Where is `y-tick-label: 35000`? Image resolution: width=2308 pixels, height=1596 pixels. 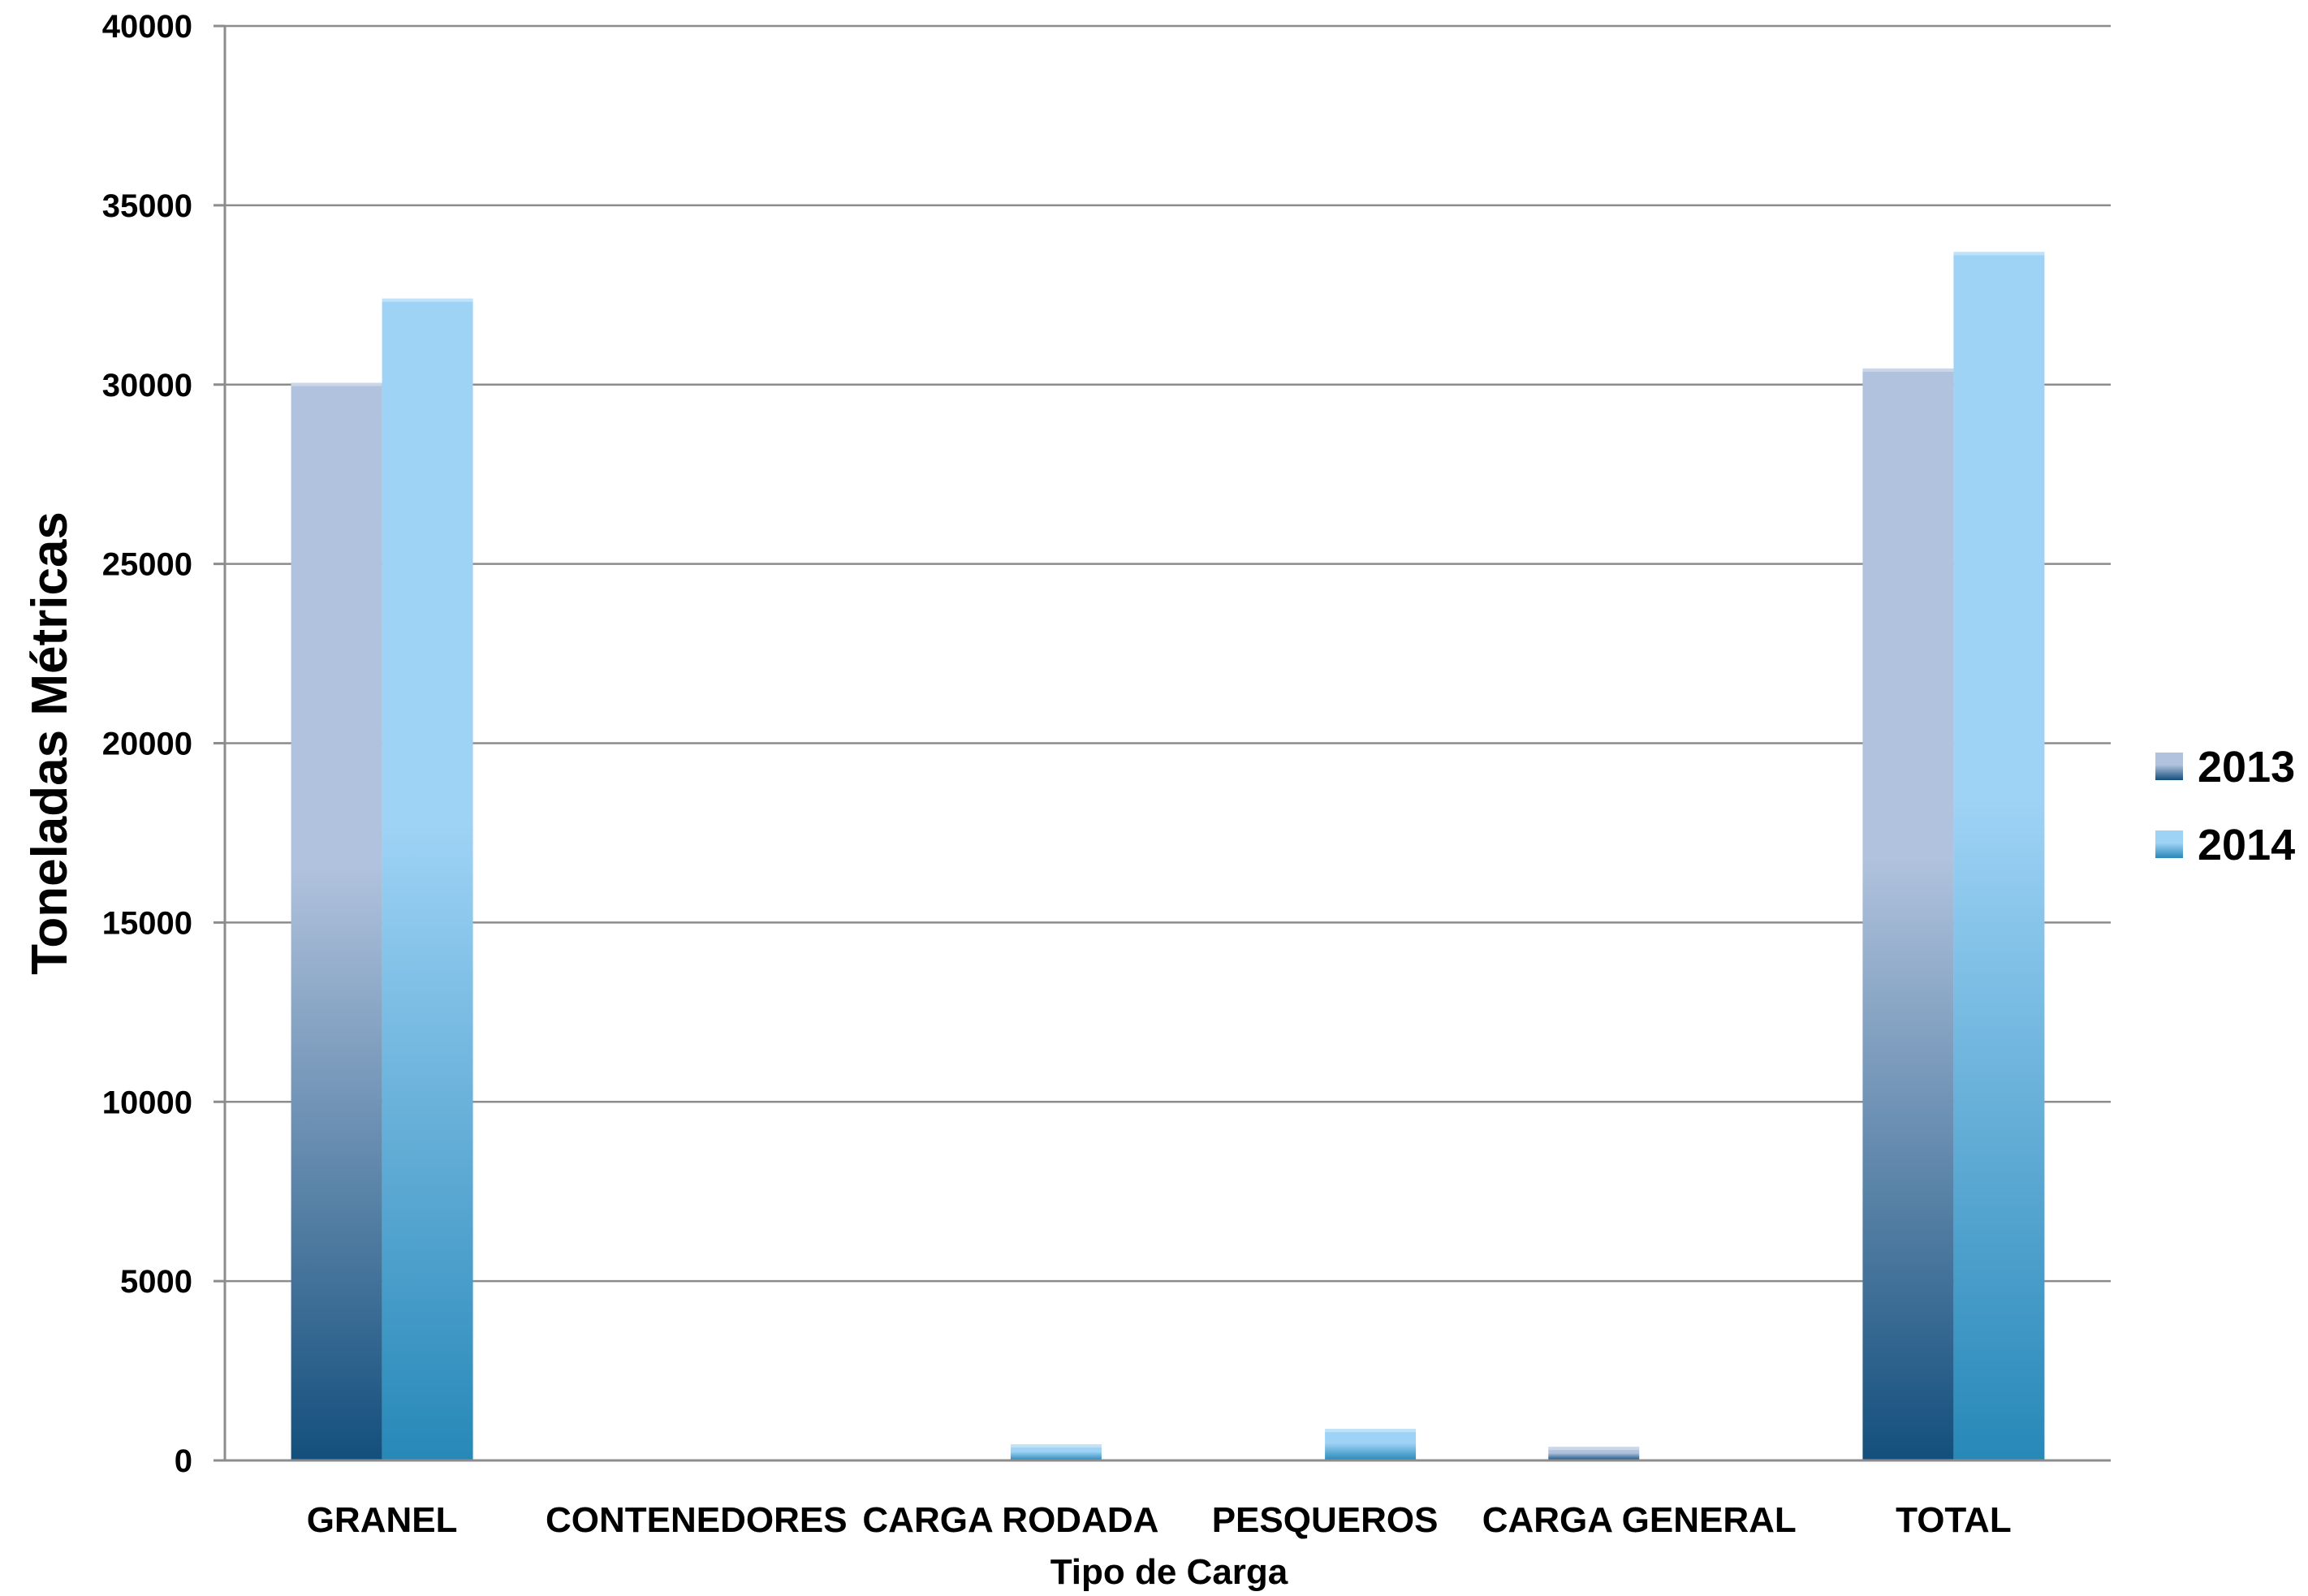 y-tick-label: 35000 is located at coordinates (147, 206).